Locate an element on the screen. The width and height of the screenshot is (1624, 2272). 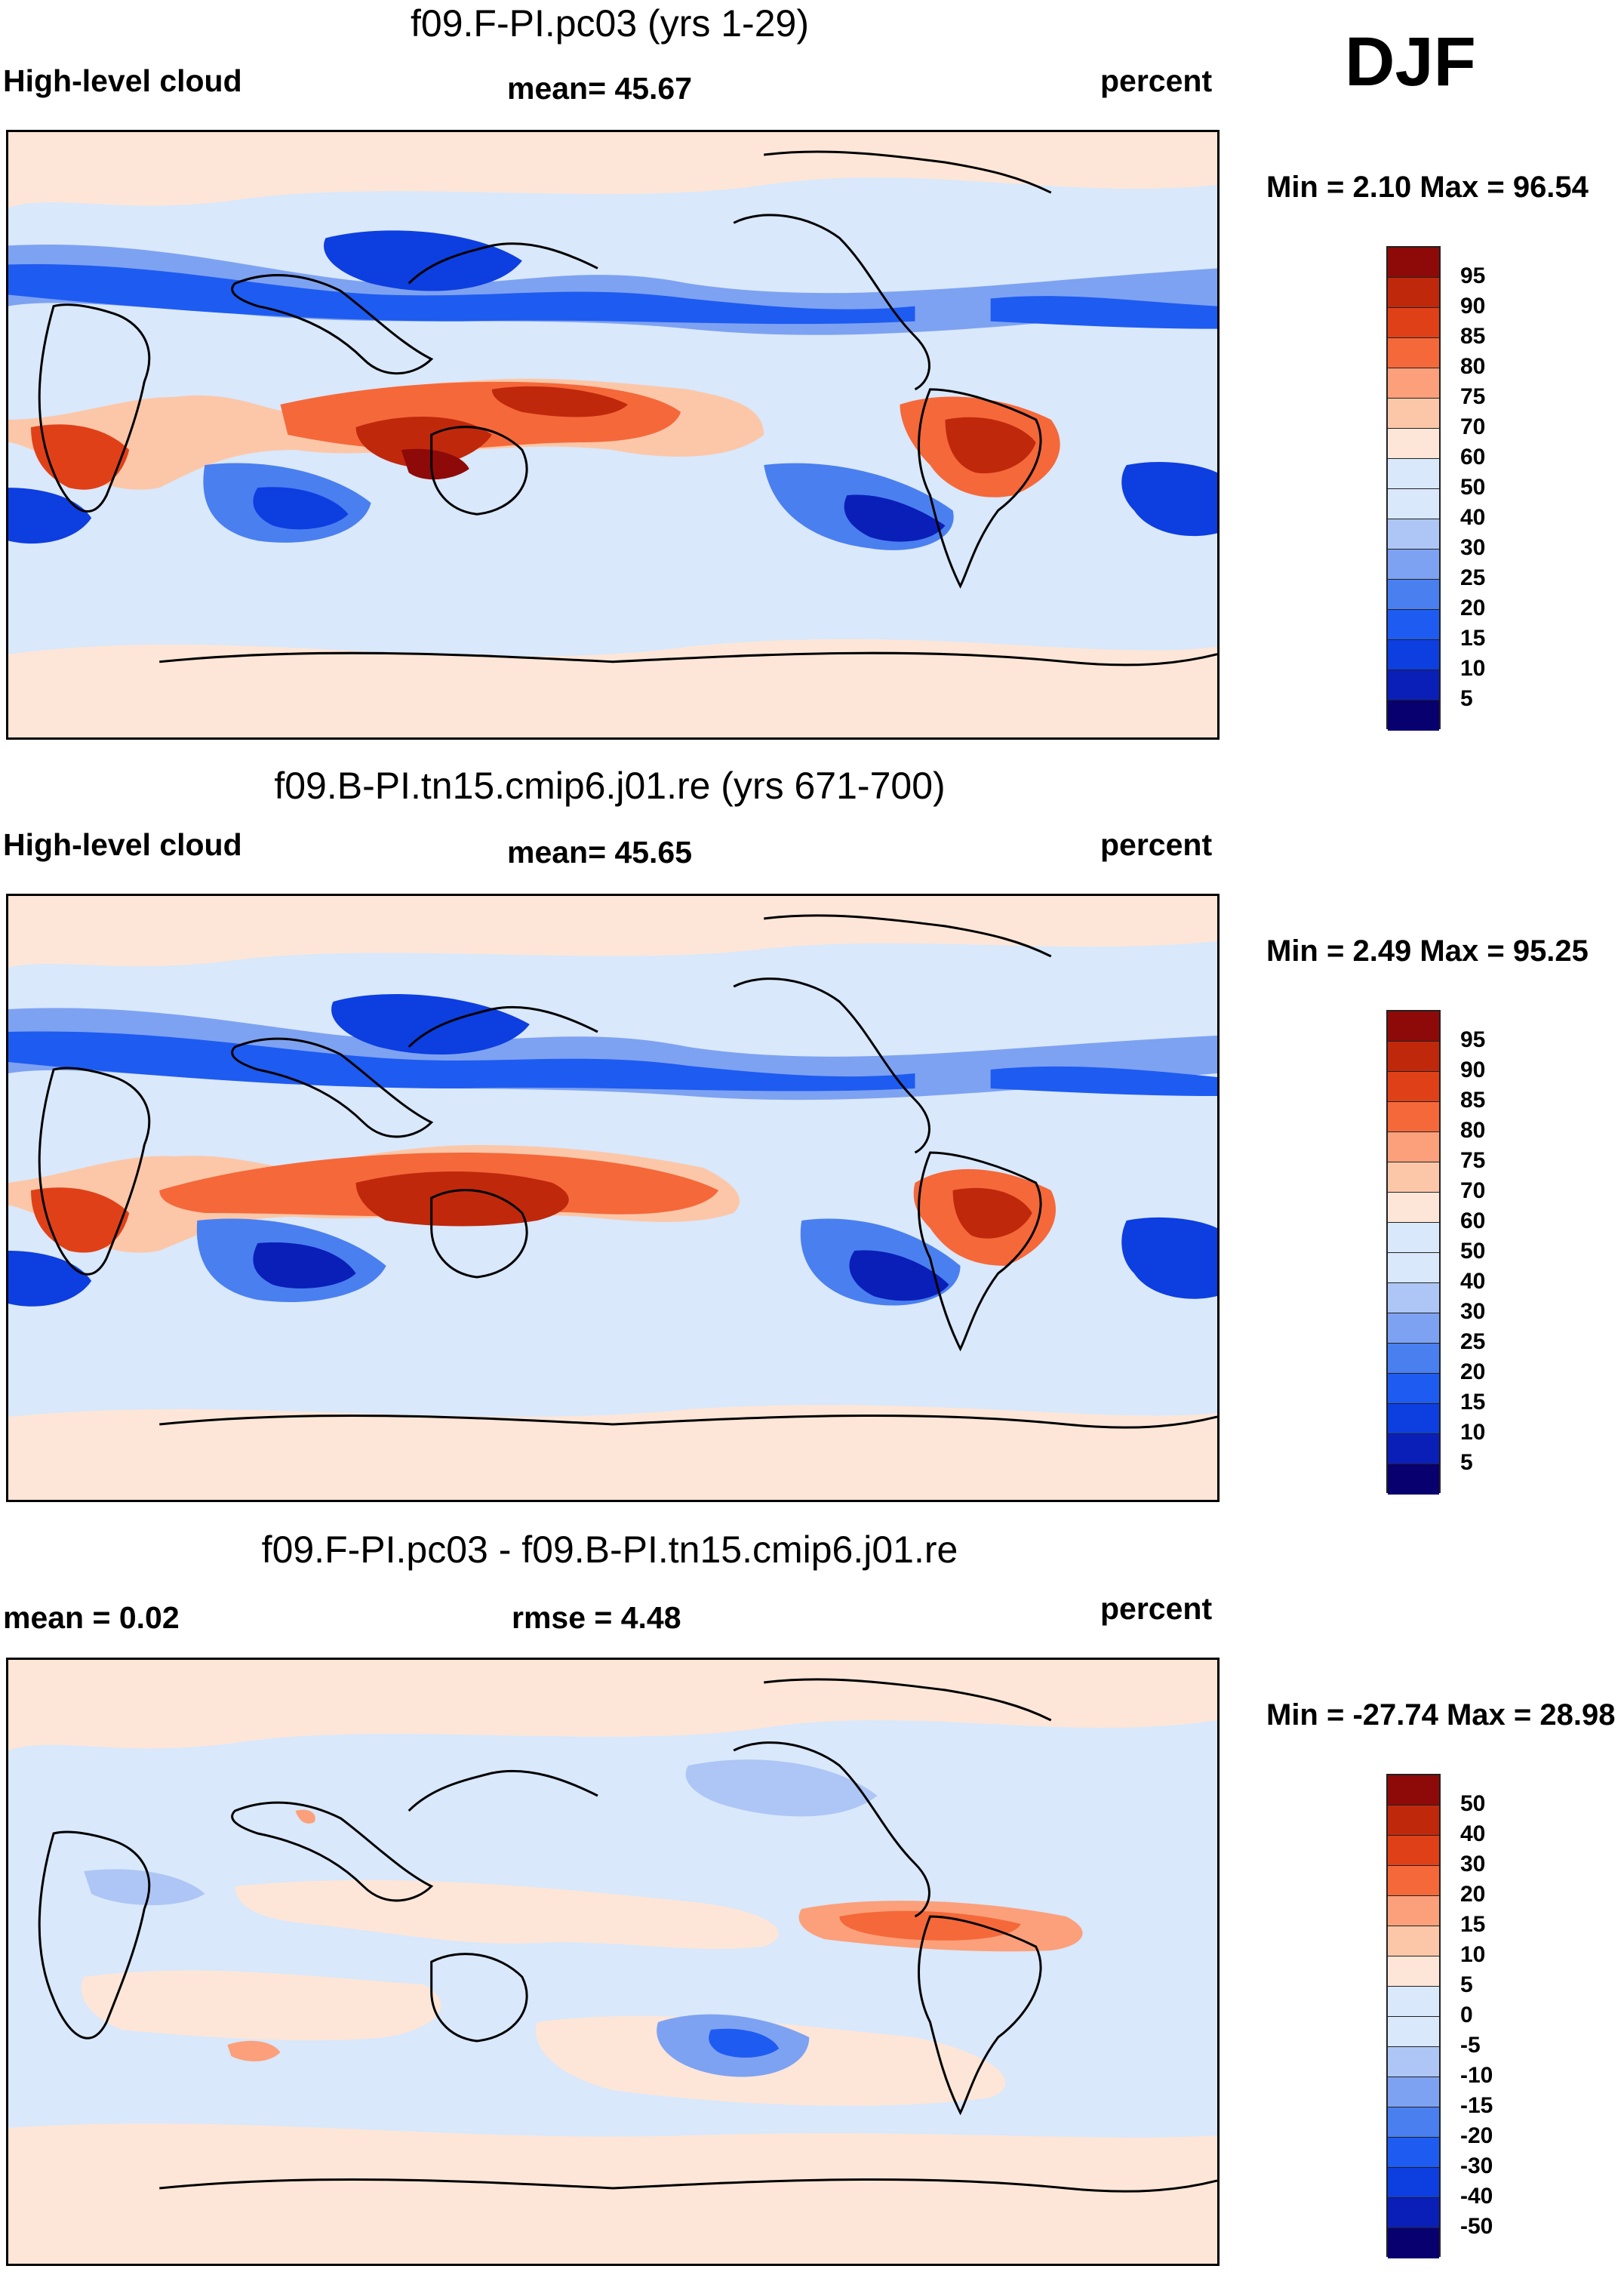
panel-2-mean-label: mean= 45.65 is located at coordinates (600, 853).